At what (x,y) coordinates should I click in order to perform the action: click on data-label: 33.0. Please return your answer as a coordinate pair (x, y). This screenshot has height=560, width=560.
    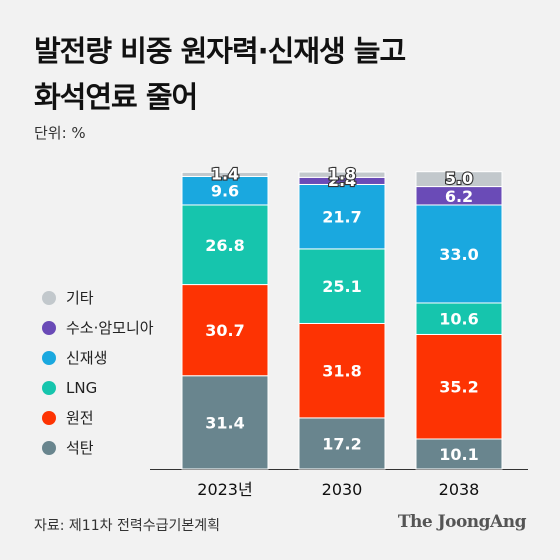
    Looking at the image, I should click on (458, 254).